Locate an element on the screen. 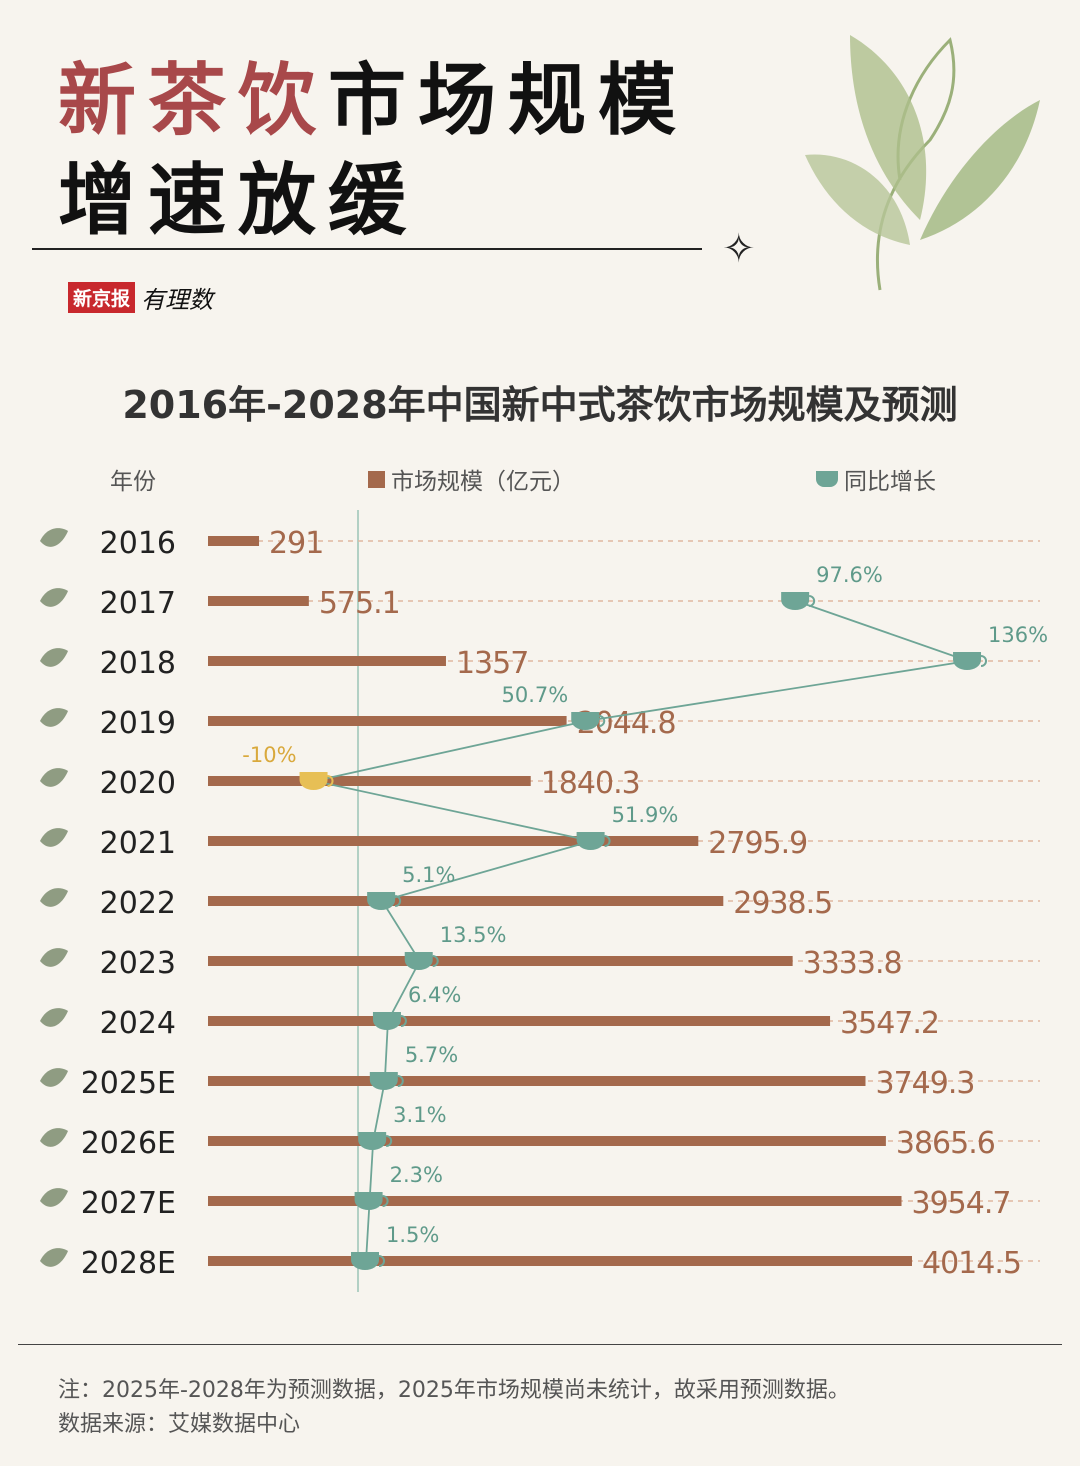 This screenshot has height=1466, width=1080. headline-line-1: 新茶饮市场规模 is located at coordinates (373, 94).